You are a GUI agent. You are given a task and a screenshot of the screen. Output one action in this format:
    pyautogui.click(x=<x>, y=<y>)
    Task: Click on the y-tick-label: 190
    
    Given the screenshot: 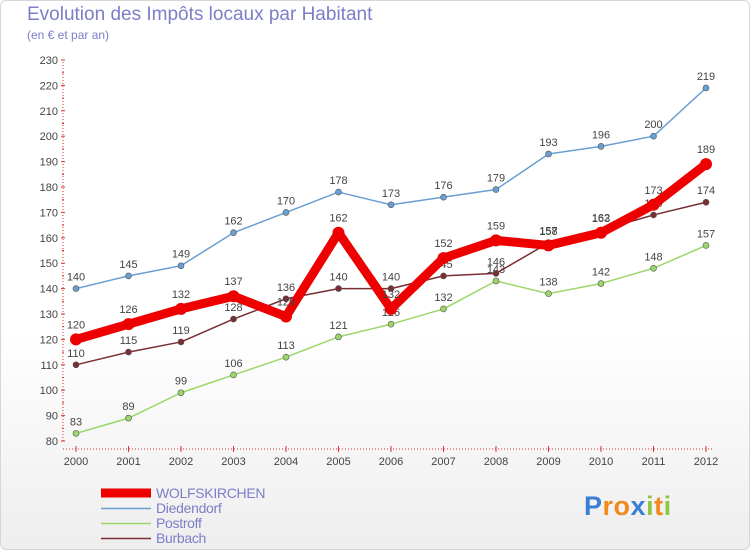 What is the action you would take?
    pyautogui.click(x=49, y=163)
    